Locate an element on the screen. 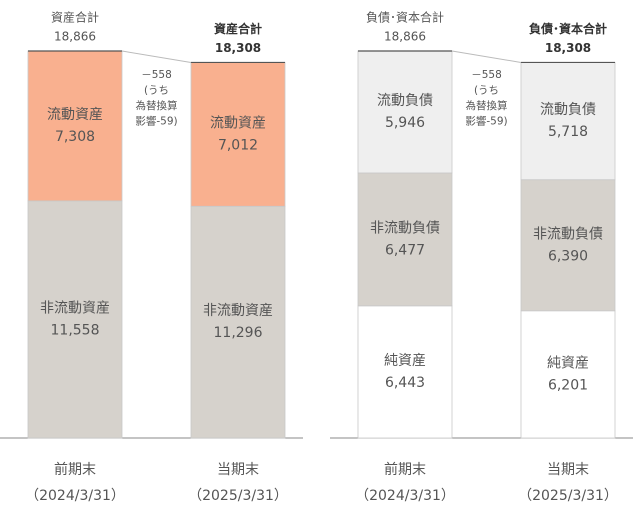 The height and width of the screenshot is (513, 633). segment-value: 5,946 is located at coordinates (405, 123).